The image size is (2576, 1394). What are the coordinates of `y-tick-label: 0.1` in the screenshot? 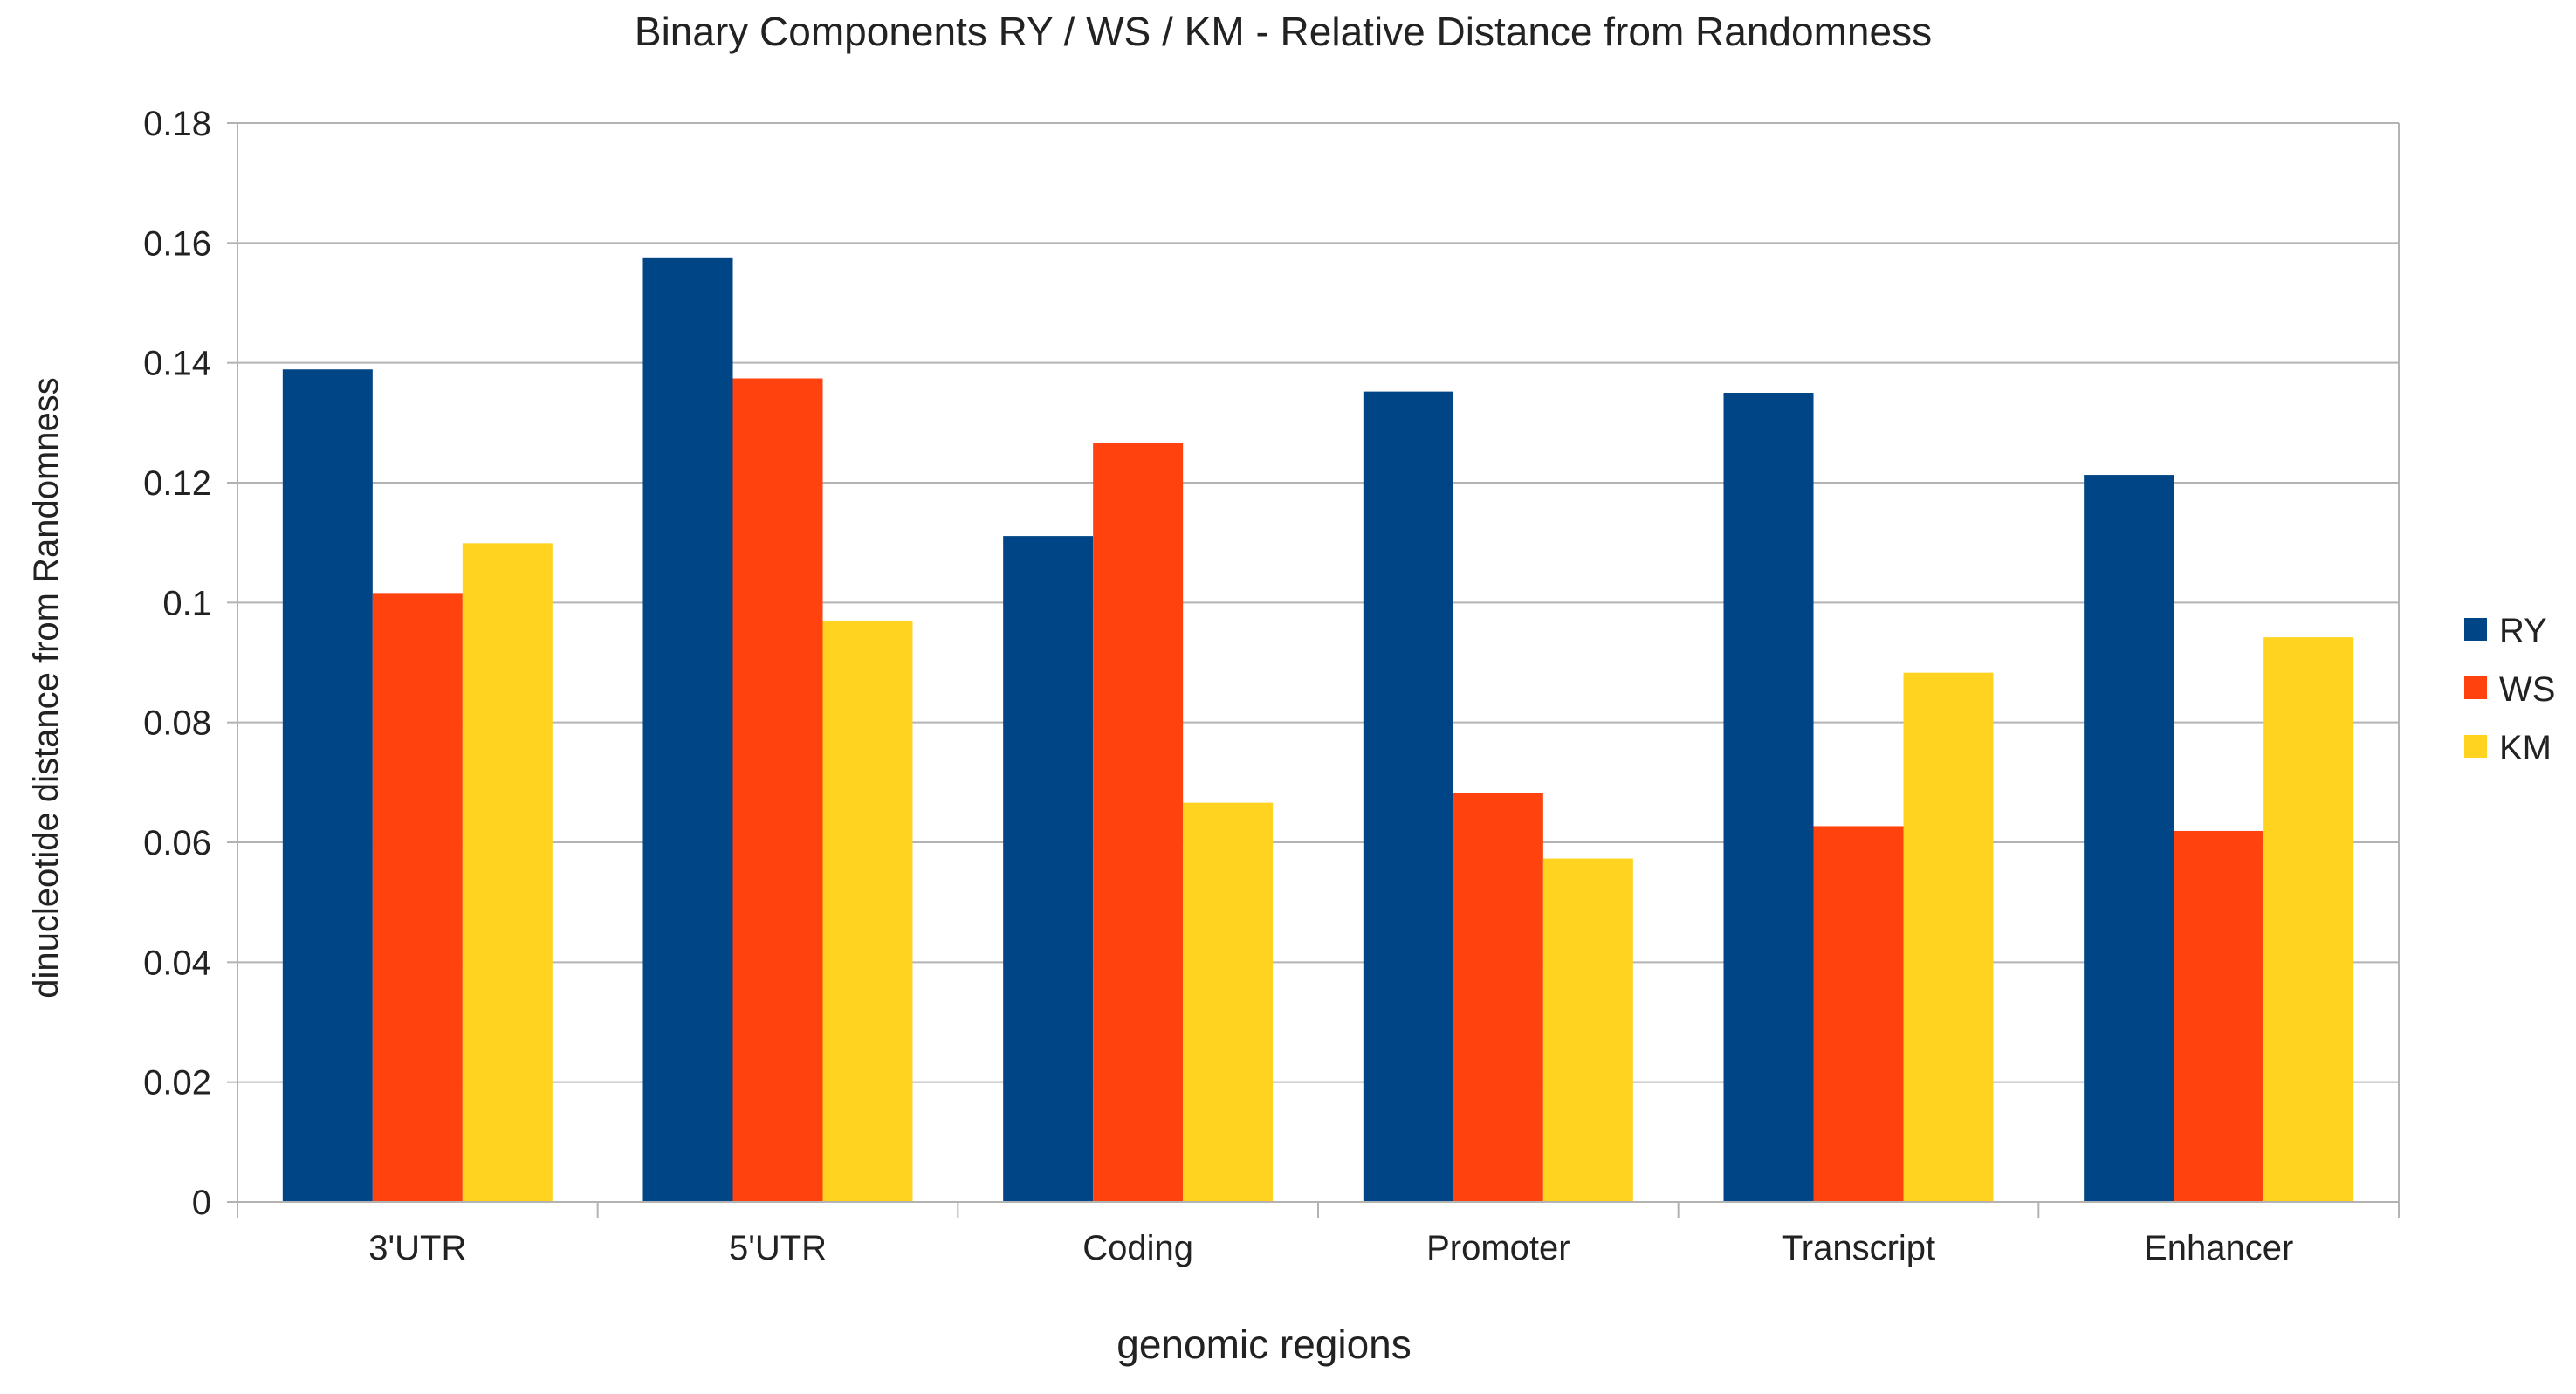 It's located at (186, 603).